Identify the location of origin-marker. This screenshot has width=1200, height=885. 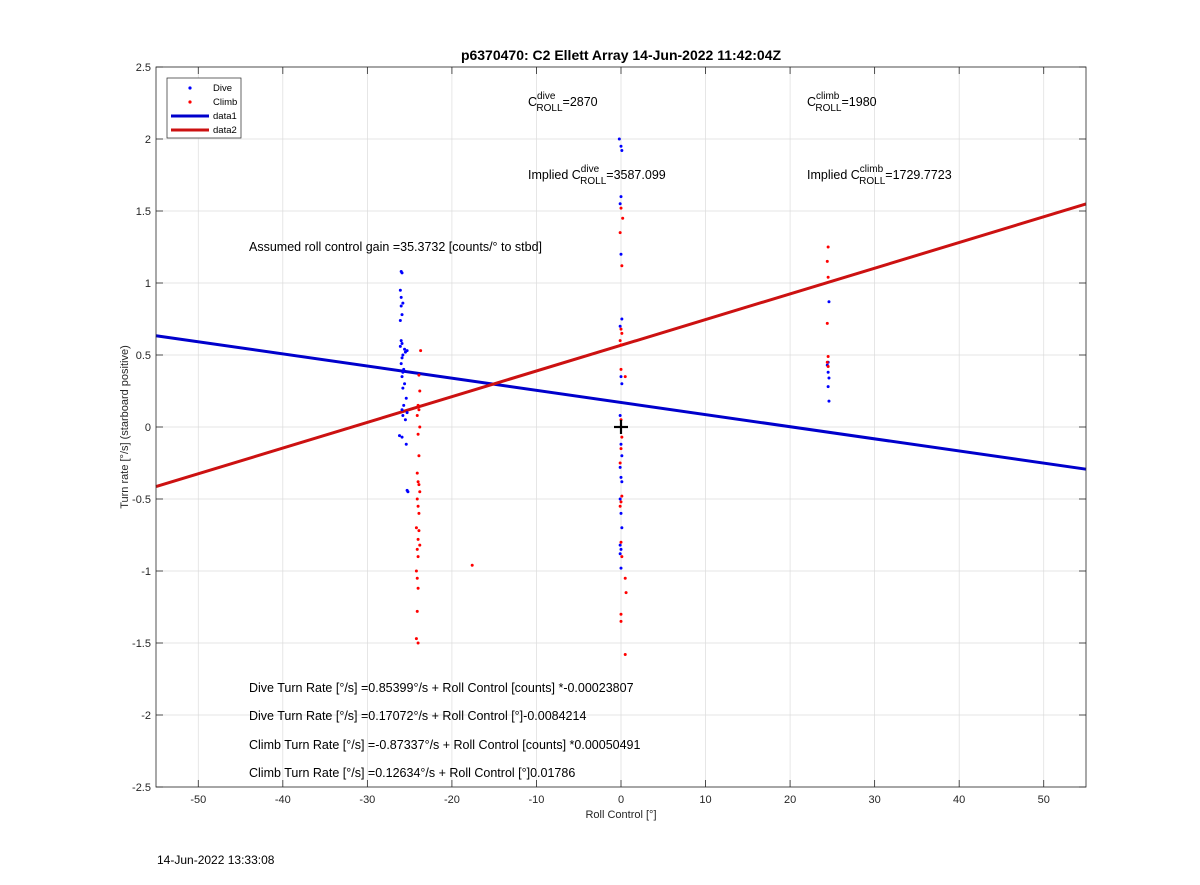
(621, 427).